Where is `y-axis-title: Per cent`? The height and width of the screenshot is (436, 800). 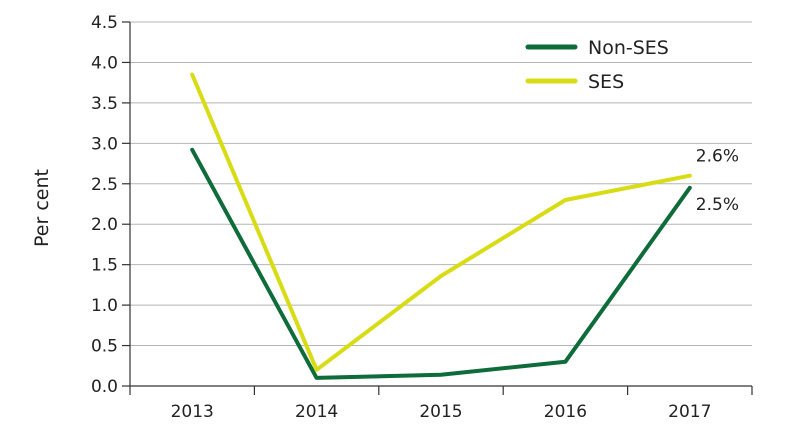
y-axis-title: Per cent is located at coordinates (42, 208).